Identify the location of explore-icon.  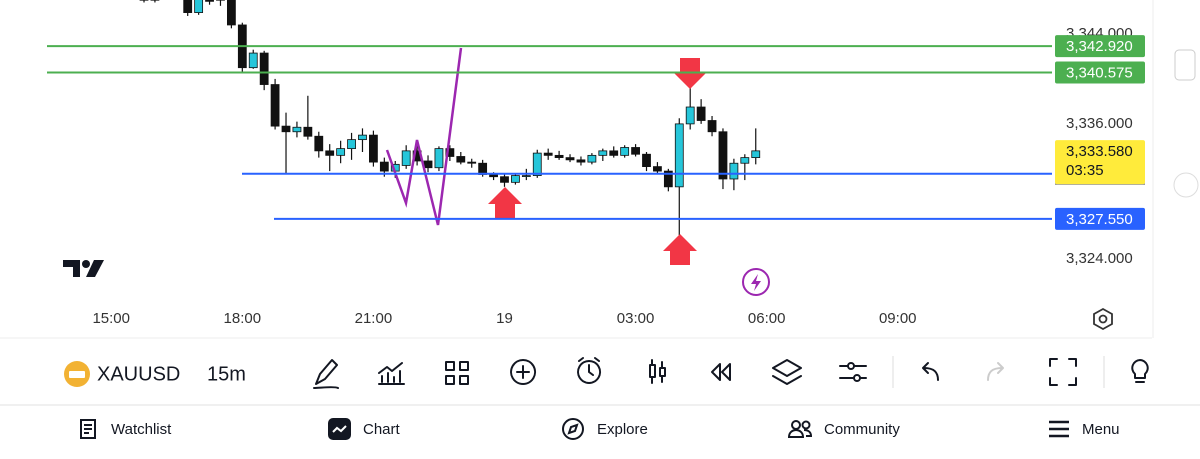
(573, 429).